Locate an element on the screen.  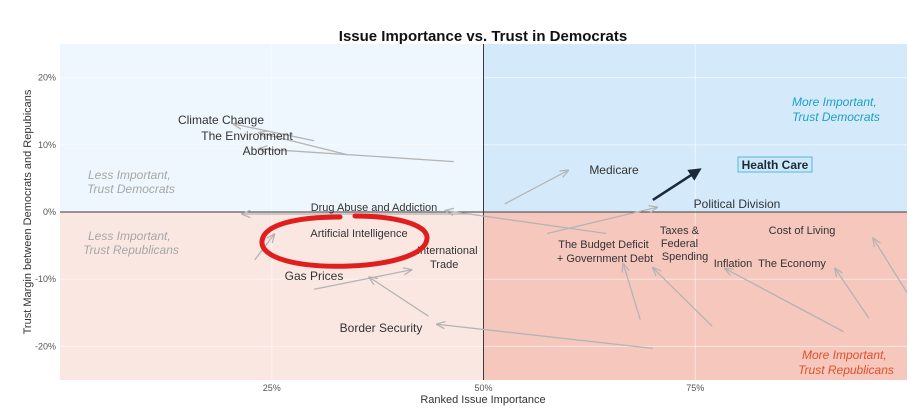
quadrant-label-top-right: More Important, Trust Democrats is located at coordinates (836, 109).